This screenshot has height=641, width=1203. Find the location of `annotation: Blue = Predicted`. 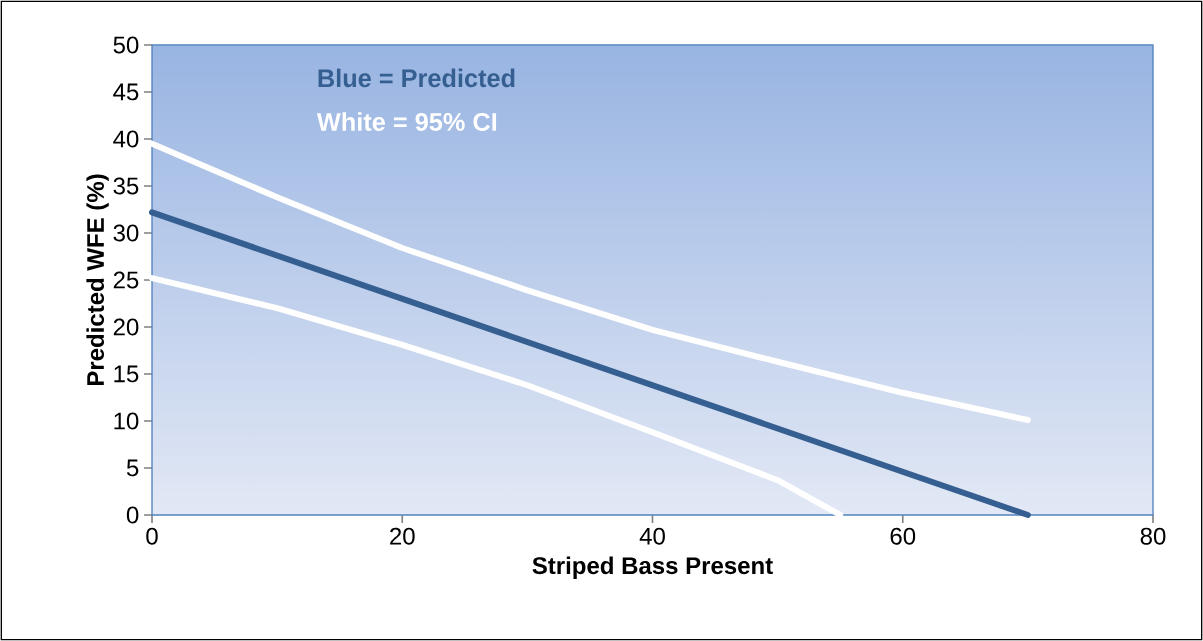

annotation: Blue = Predicted is located at coordinates (416, 78).